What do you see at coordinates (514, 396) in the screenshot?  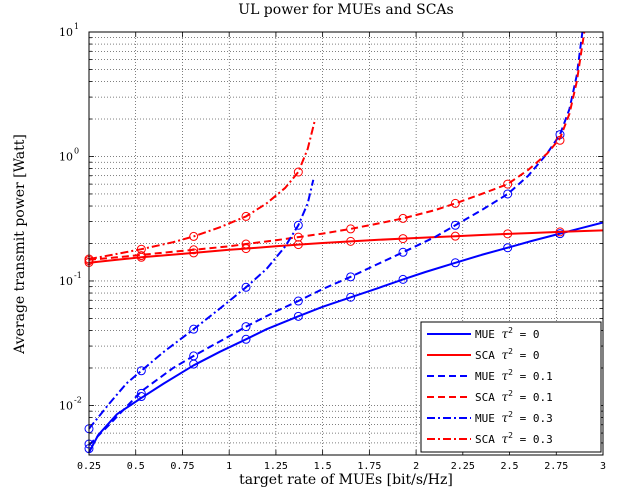 I see `legend-label-3: SCA τ2 = 0.1` at bounding box center [514, 396].